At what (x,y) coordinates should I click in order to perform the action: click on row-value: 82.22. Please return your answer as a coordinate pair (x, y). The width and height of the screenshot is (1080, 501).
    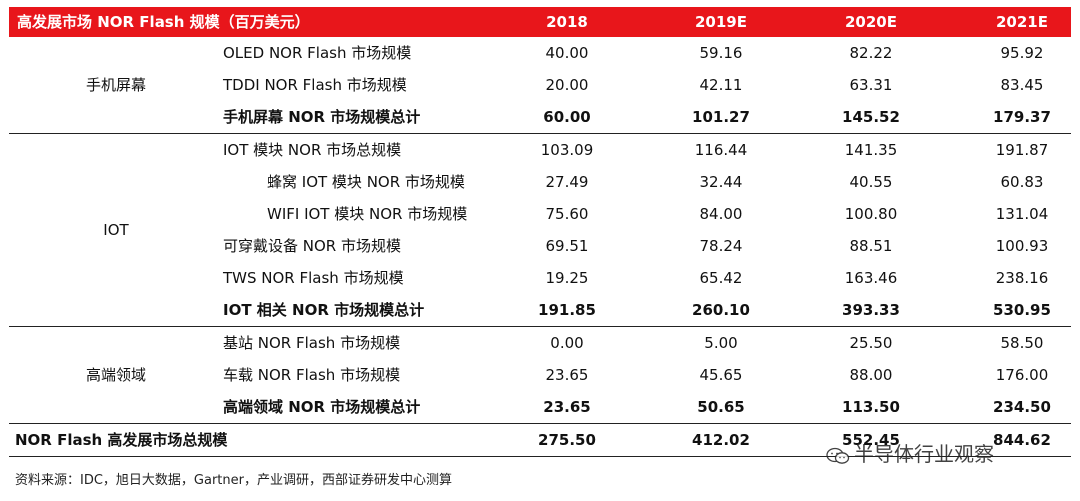
    Looking at the image, I should click on (871, 53).